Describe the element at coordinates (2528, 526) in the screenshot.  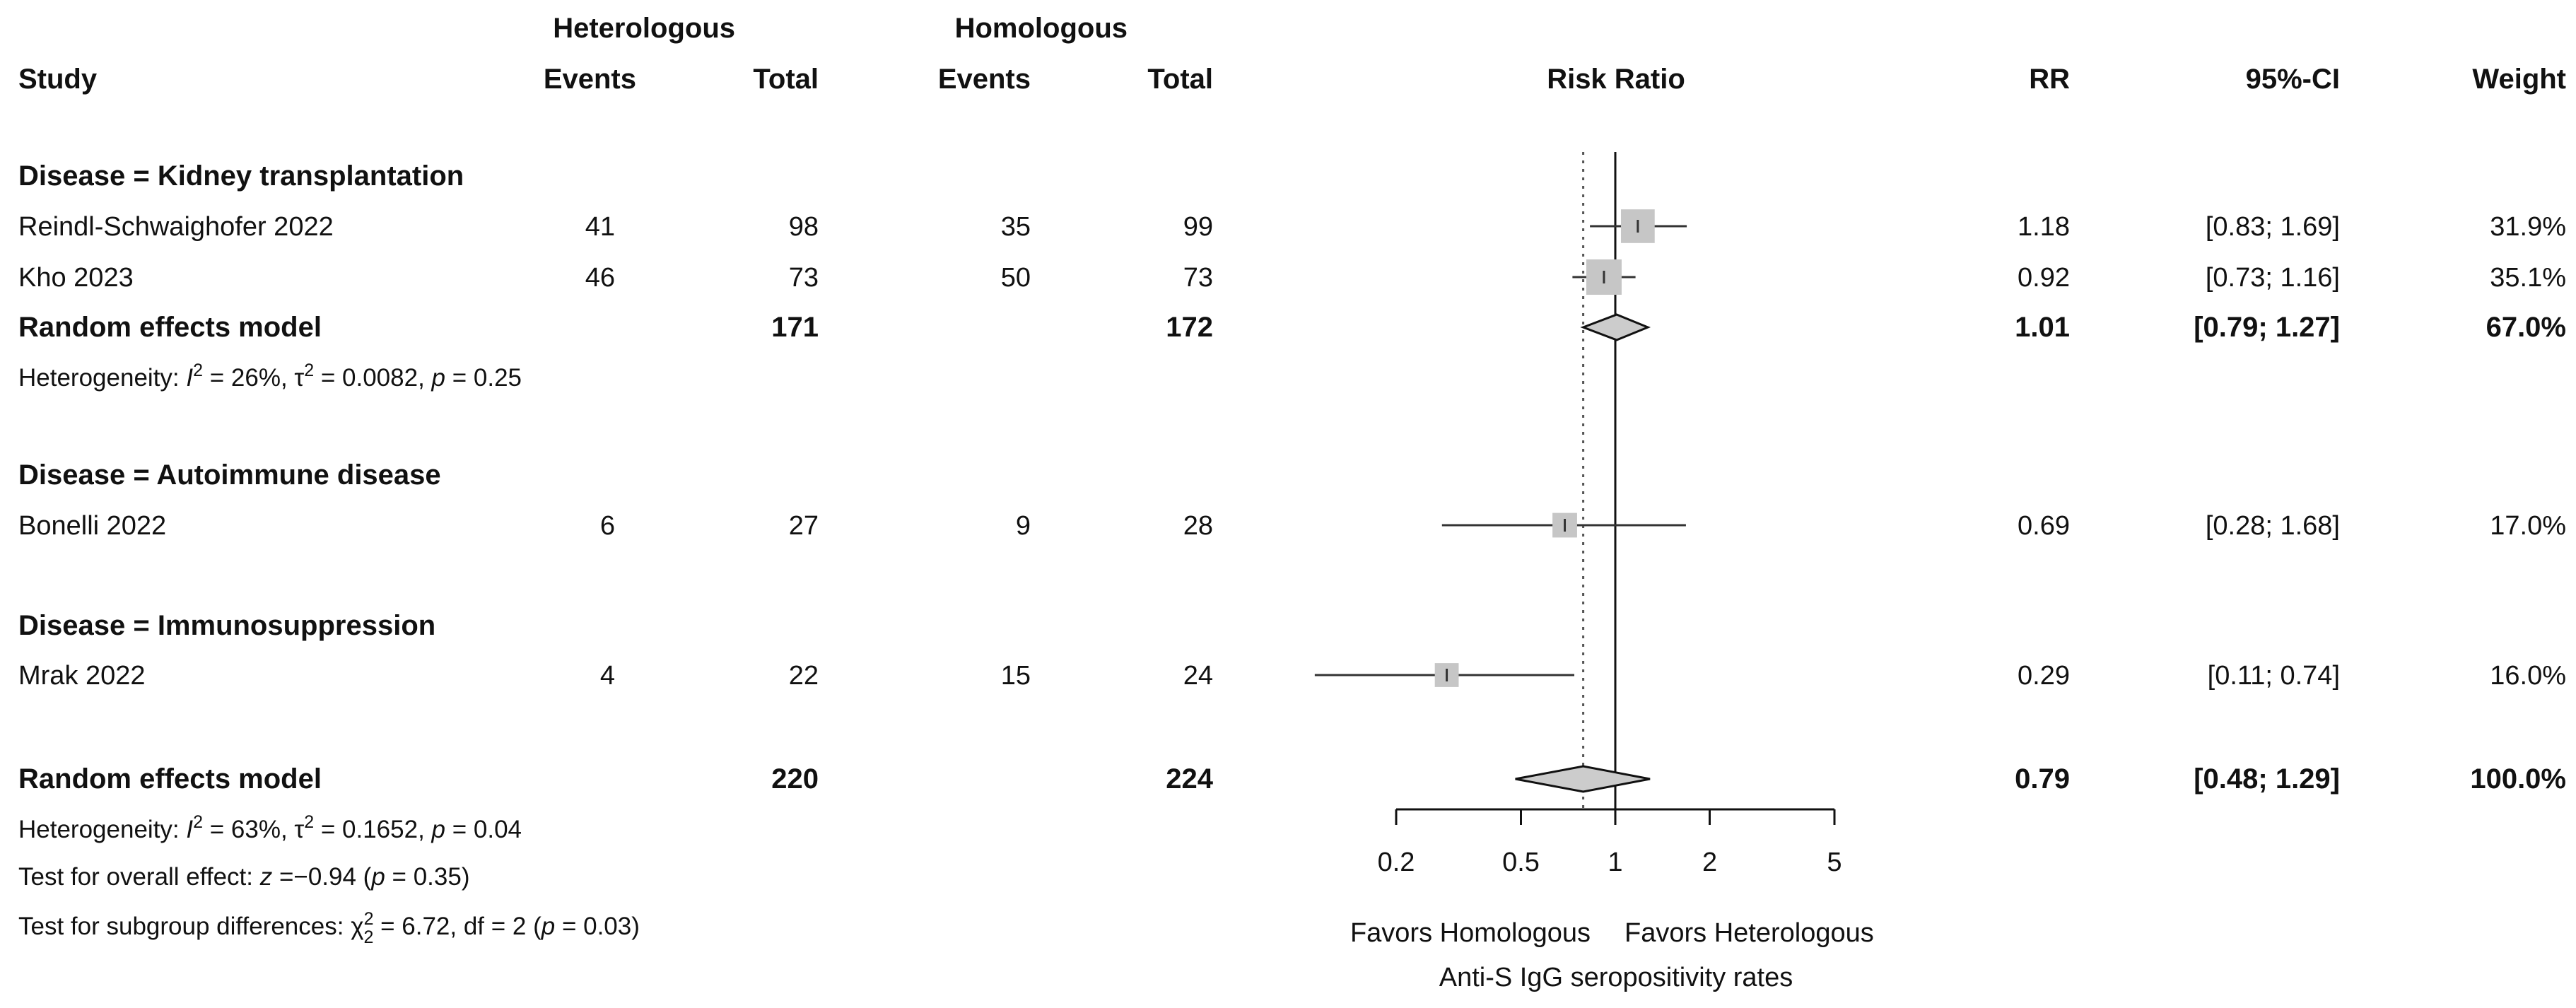
I see `weight-value: 17.0%` at that location.